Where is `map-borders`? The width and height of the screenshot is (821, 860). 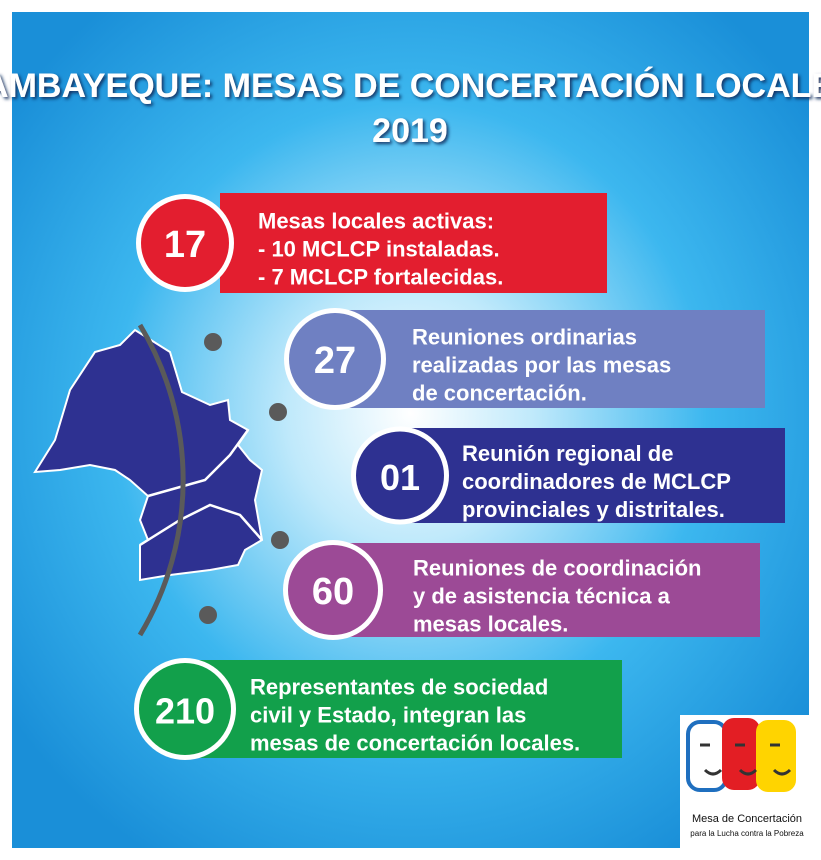 map-borders is located at coordinates (201, 488).